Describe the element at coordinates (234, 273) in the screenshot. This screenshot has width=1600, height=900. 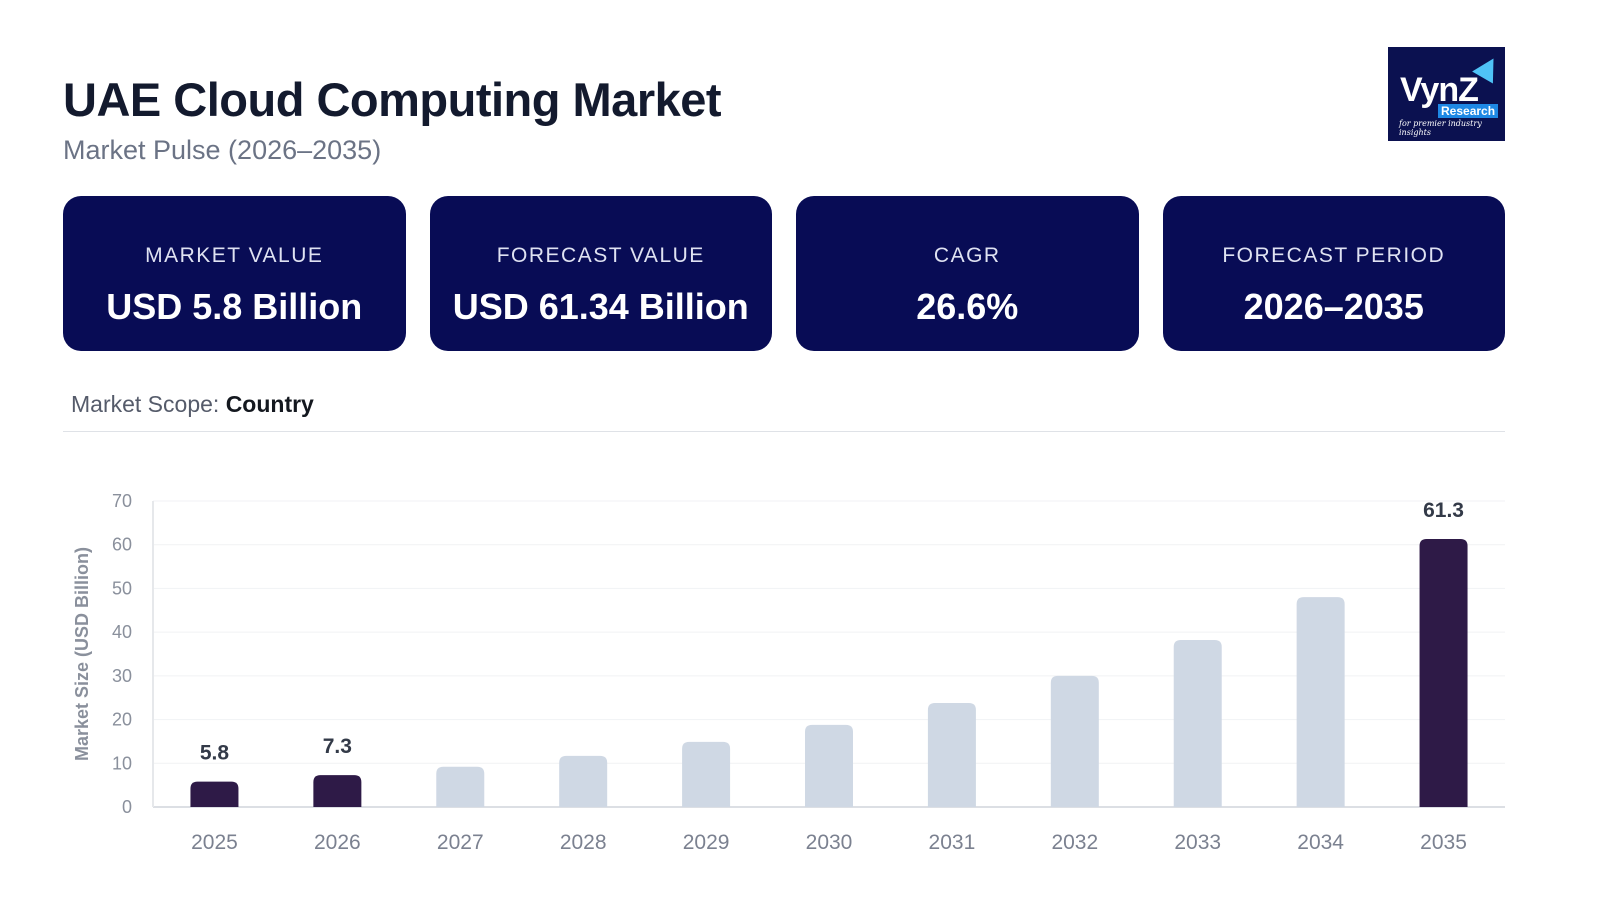
I see `market-value-card: MARKET VALUE USD 5.8 Billion` at that location.